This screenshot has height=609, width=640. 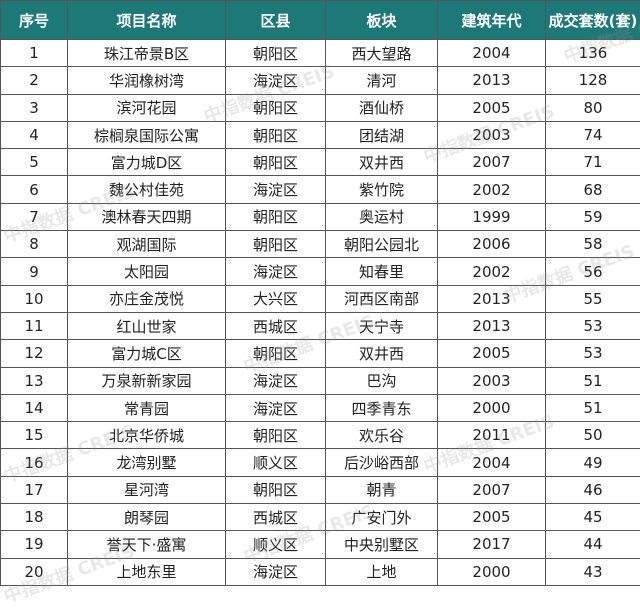 What do you see at coordinates (382, 216) in the screenshot?
I see `area-cell: 奥运村` at bounding box center [382, 216].